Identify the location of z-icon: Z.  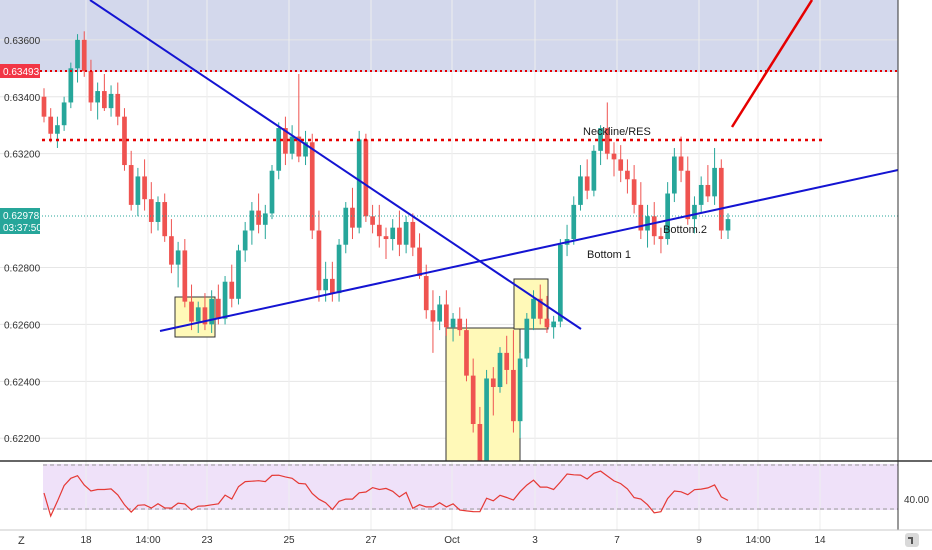
(21, 541).